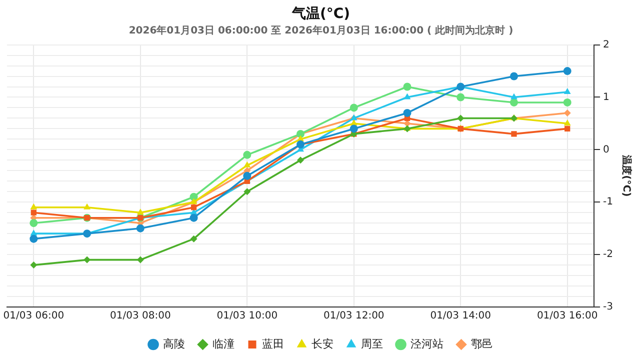 This screenshot has height=362, width=640. What do you see at coordinates (608, 307) in the screenshot?
I see `y-tick-label: -3` at bounding box center [608, 307].